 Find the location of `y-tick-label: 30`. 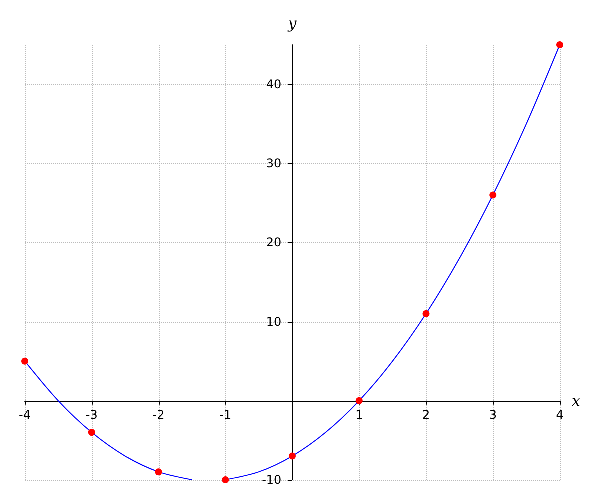

y-tick-label: 30 is located at coordinates (274, 163).